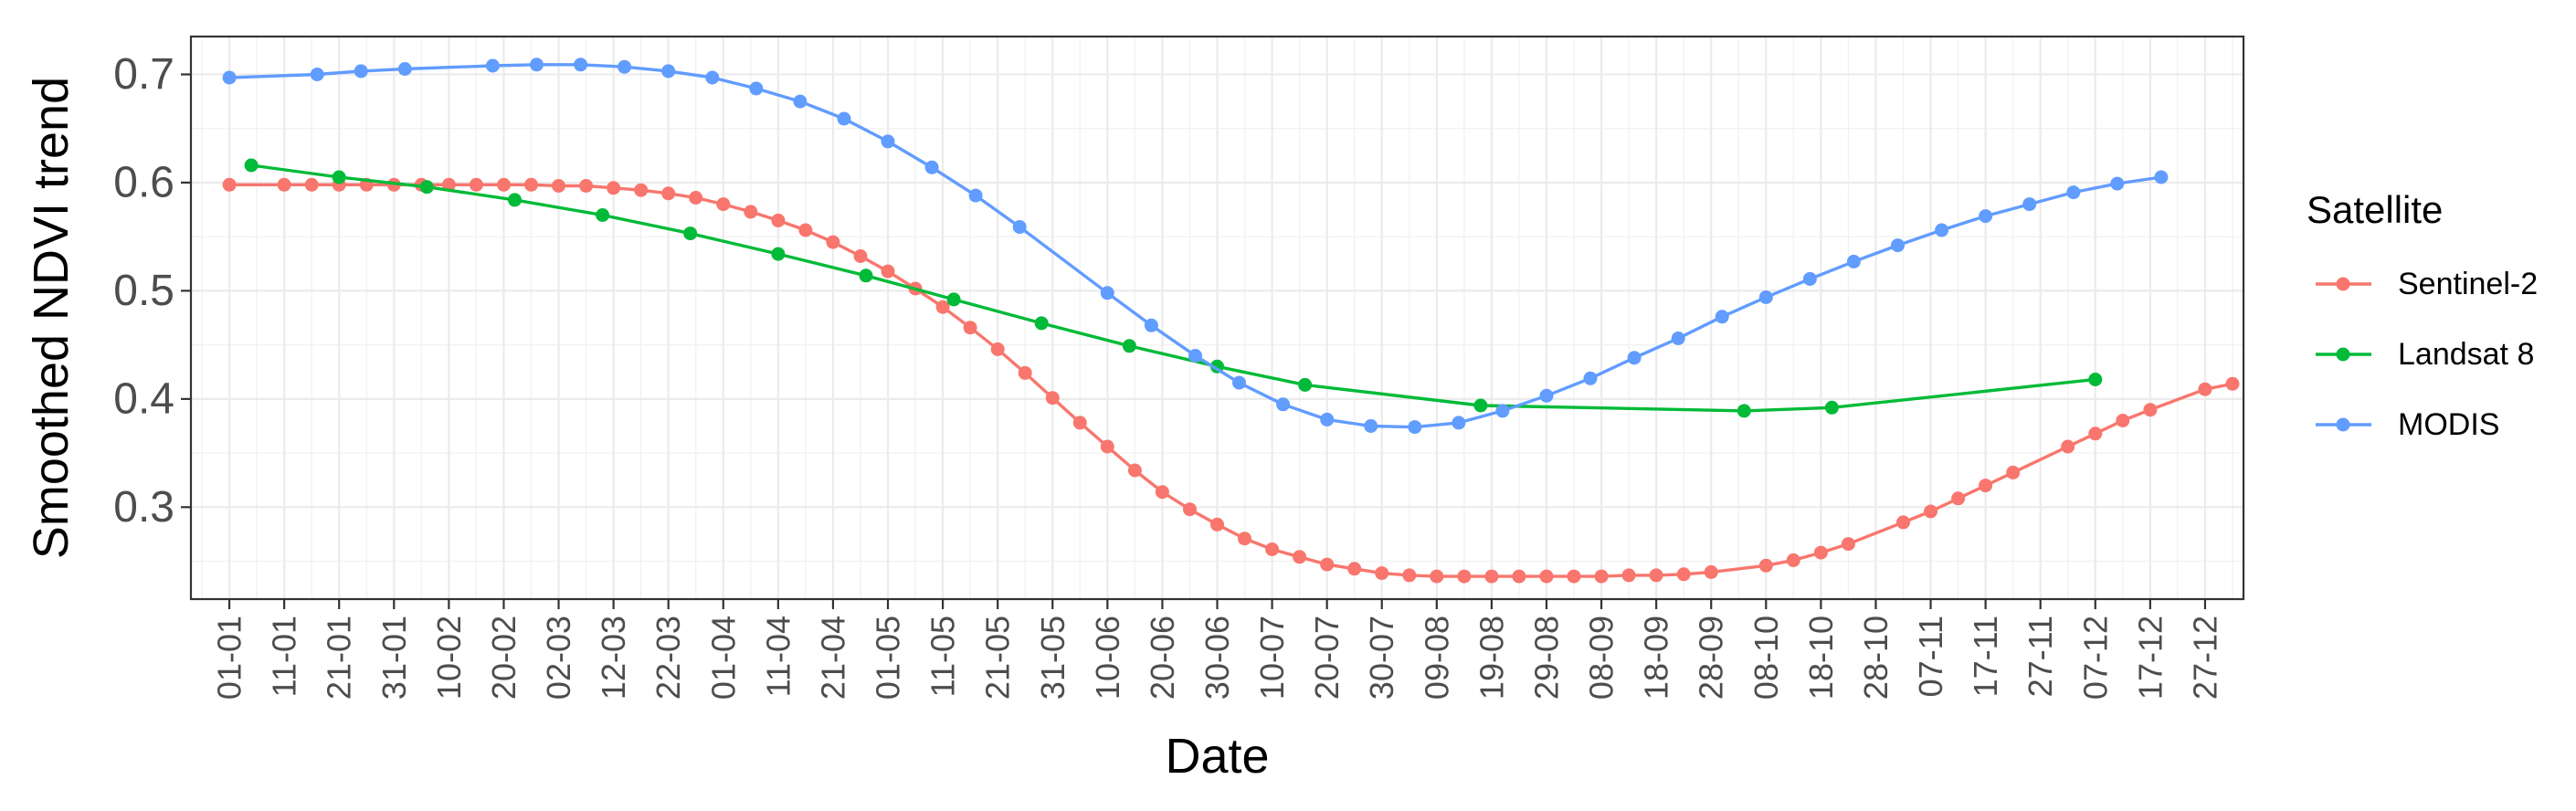 The width and height of the screenshot is (2576, 811). Describe the element at coordinates (1711, 658) in the screenshot. I see `x-tick-label: 28-09` at that location.